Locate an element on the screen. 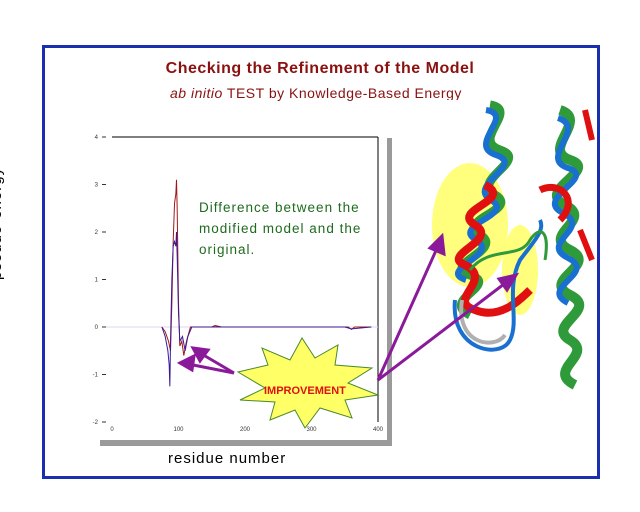 This screenshot has width=640, height=512. arrow-3-head is located at coordinates (436, 244).